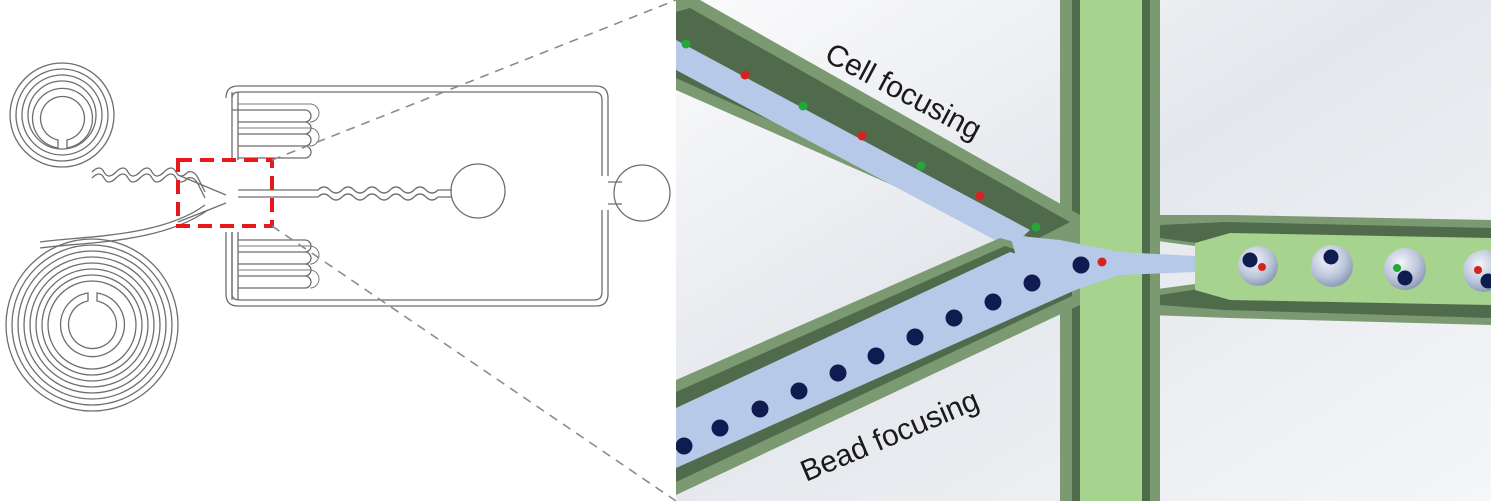  Describe the element at coordinates (1364, 268) in the screenshot. I see `droplets` at that location.